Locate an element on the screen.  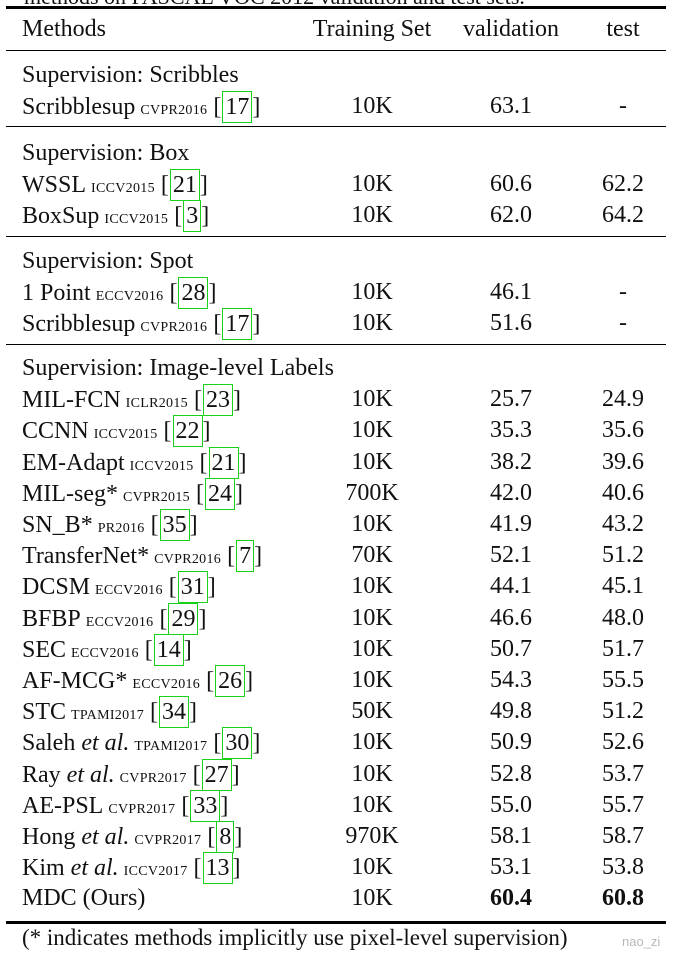
test-cell: 55.5 is located at coordinates (623, 680).